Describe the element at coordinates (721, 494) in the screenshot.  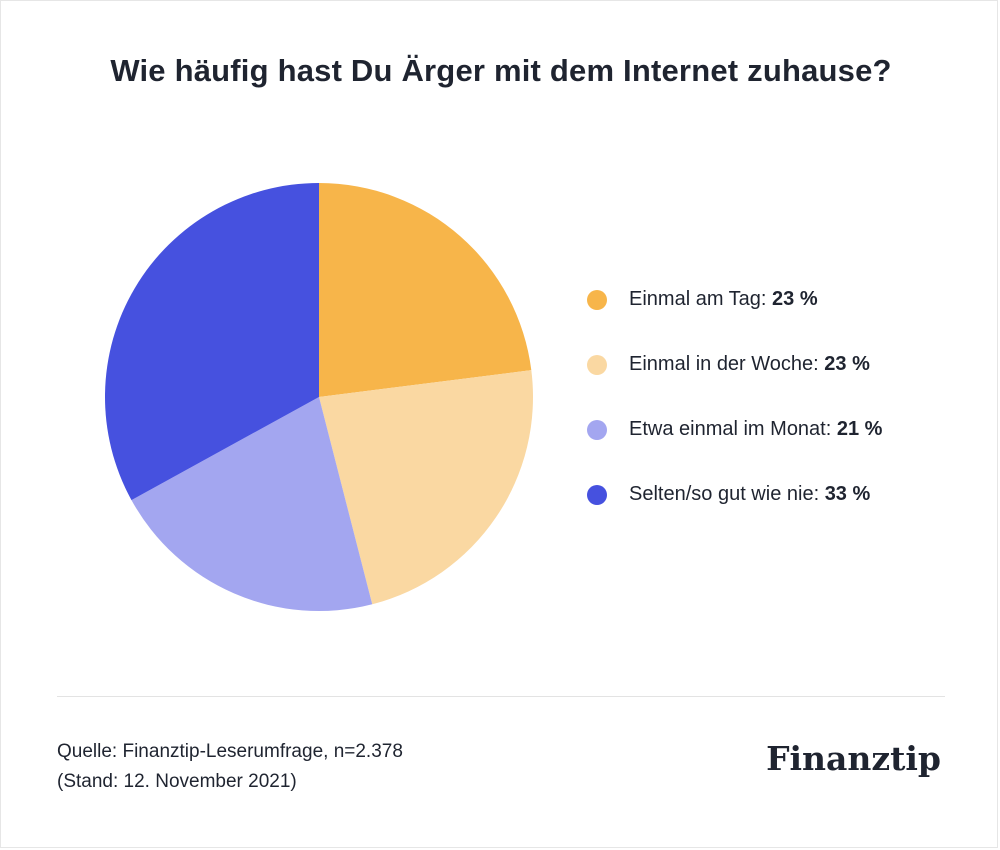
I see `legend-label: Selten/so gut wie nie` at that location.